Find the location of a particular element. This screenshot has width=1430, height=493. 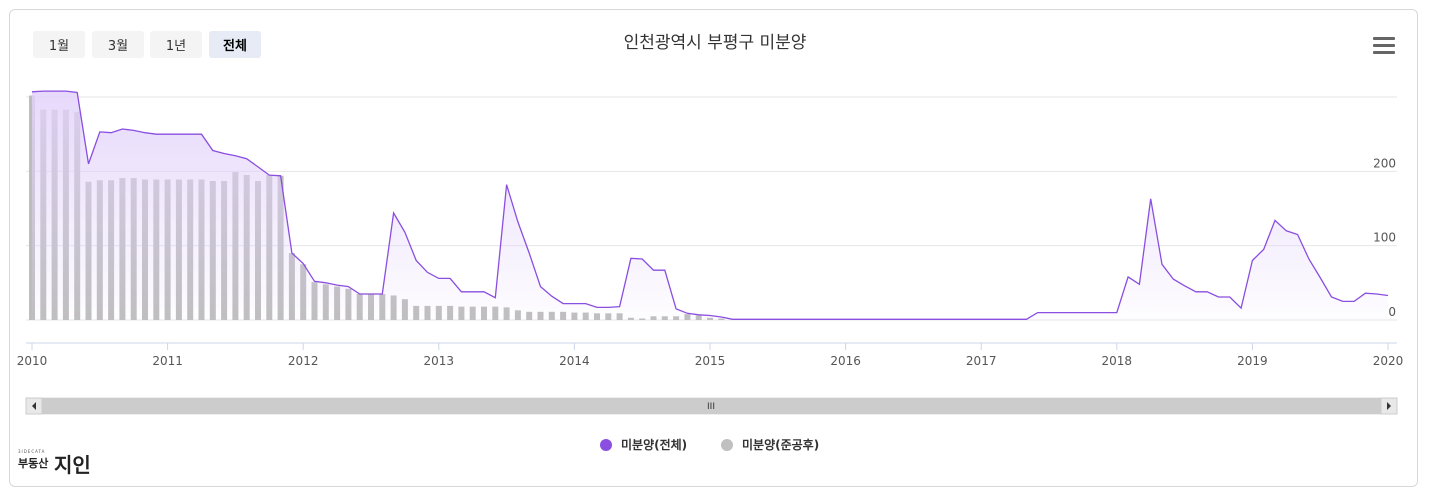

navigator-scrollbar: III is located at coordinates (711, 406).